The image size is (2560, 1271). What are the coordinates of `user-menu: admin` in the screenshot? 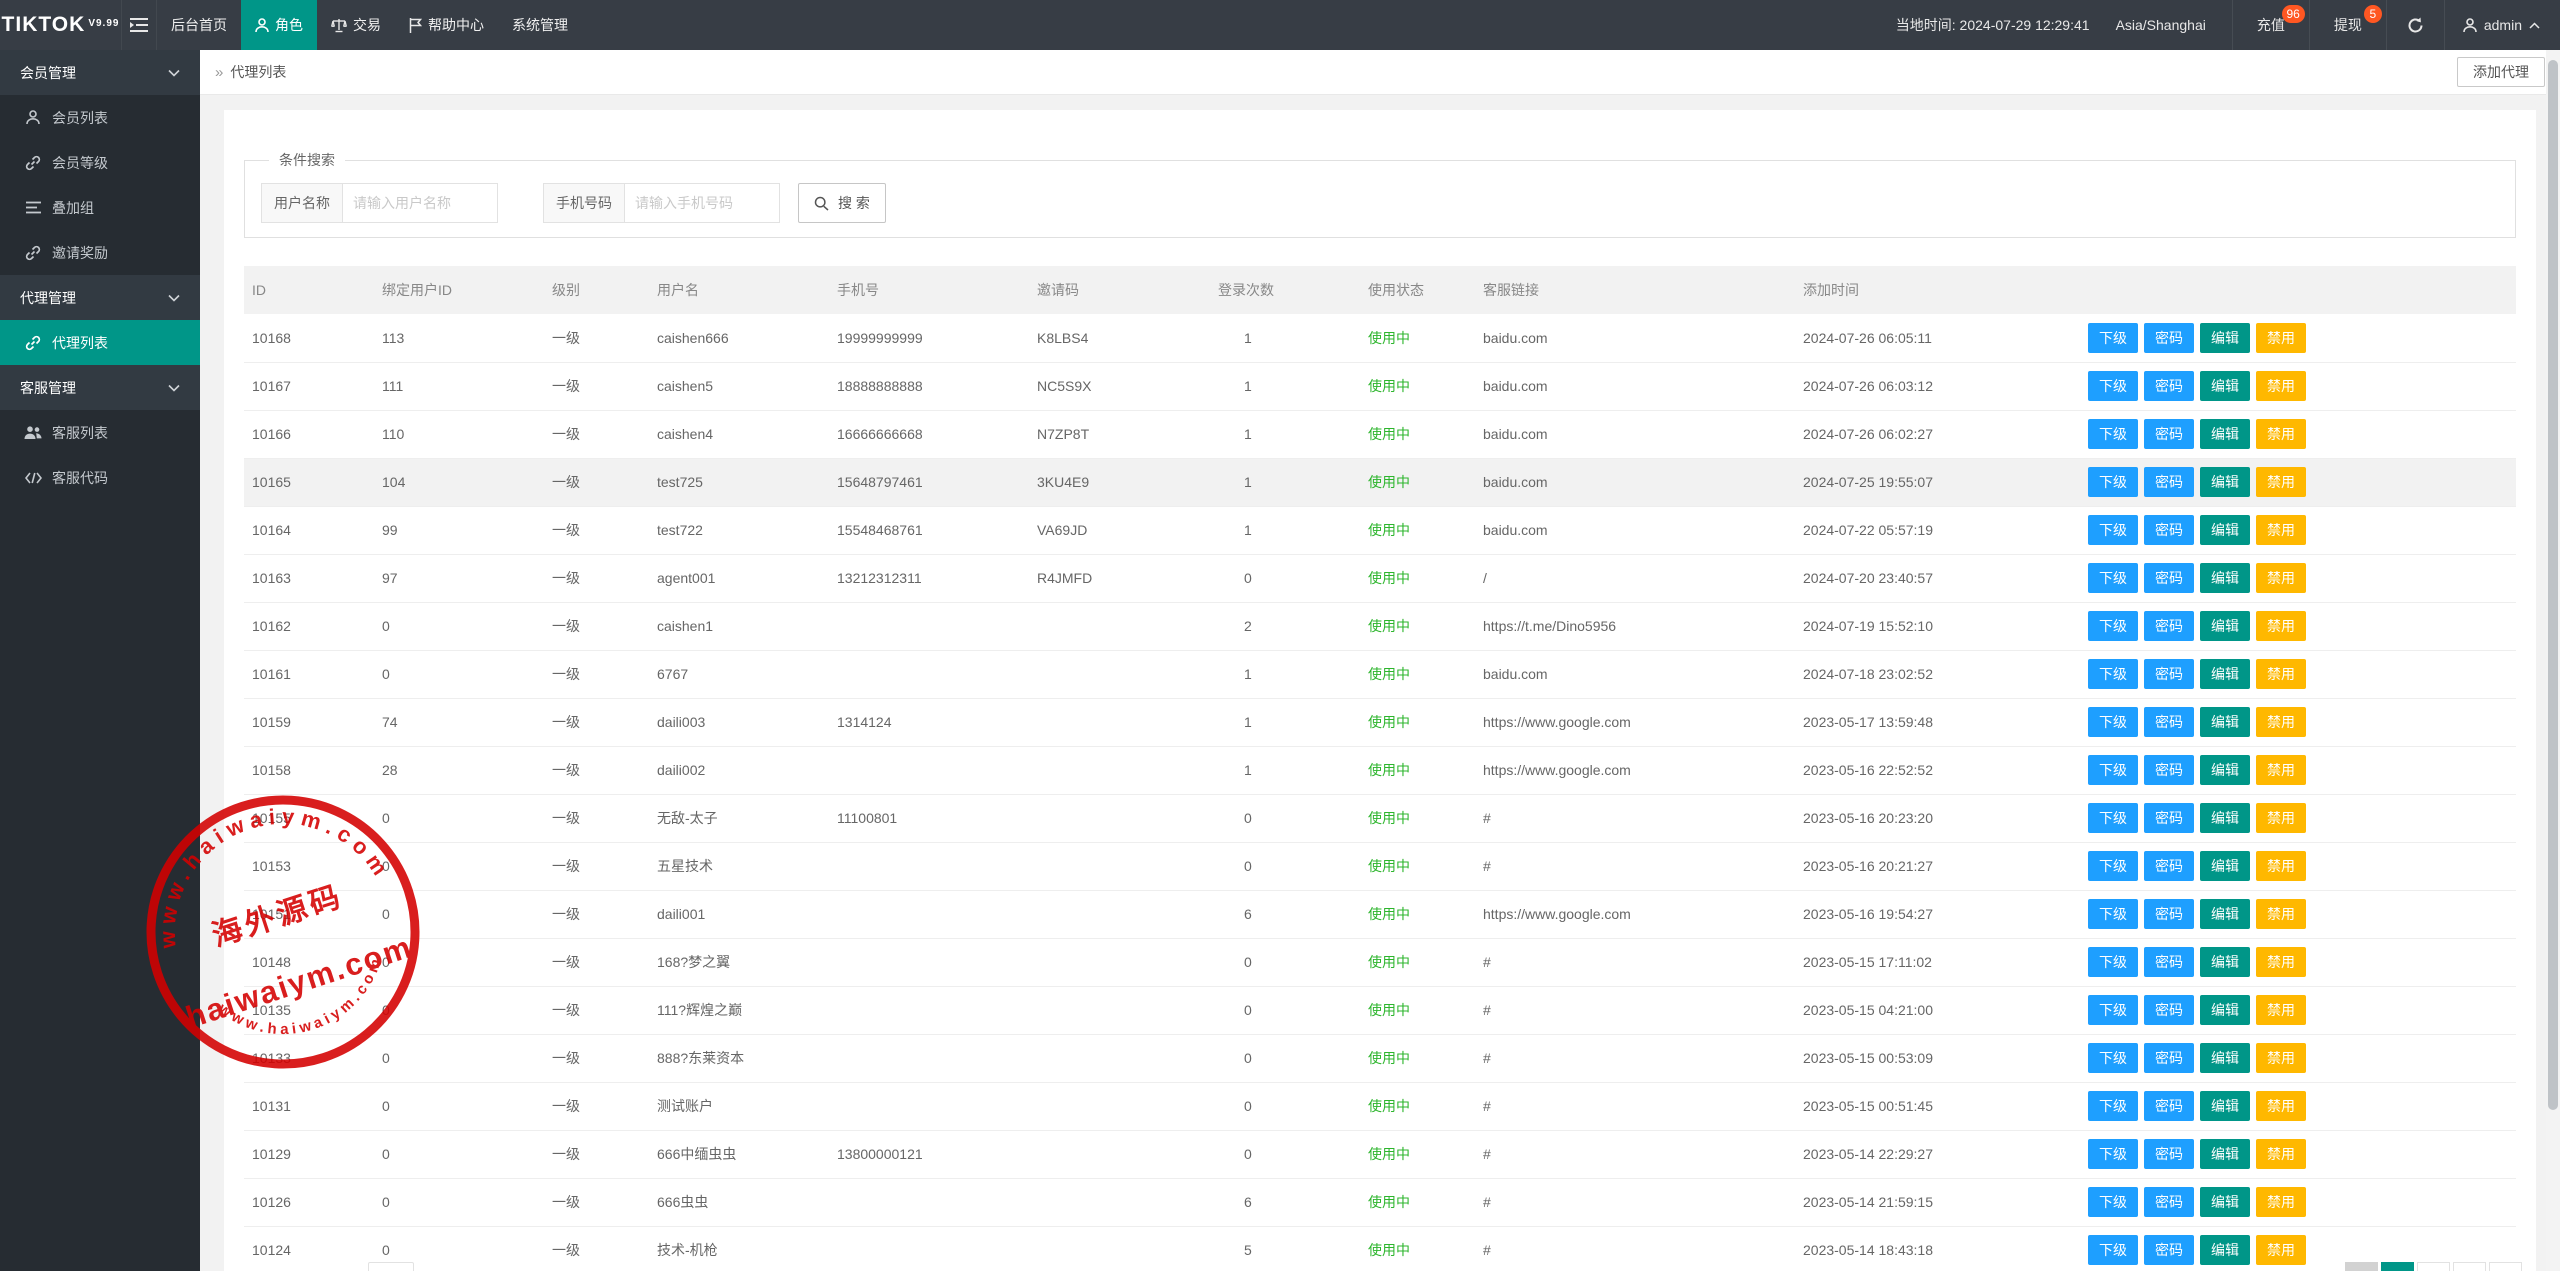 It's located at (2501, 25).